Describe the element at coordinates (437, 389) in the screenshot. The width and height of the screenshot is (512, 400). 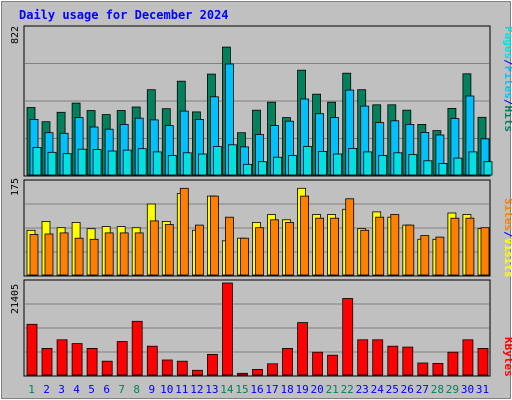
I see `x-tick-label-day-28: 28` at that location.